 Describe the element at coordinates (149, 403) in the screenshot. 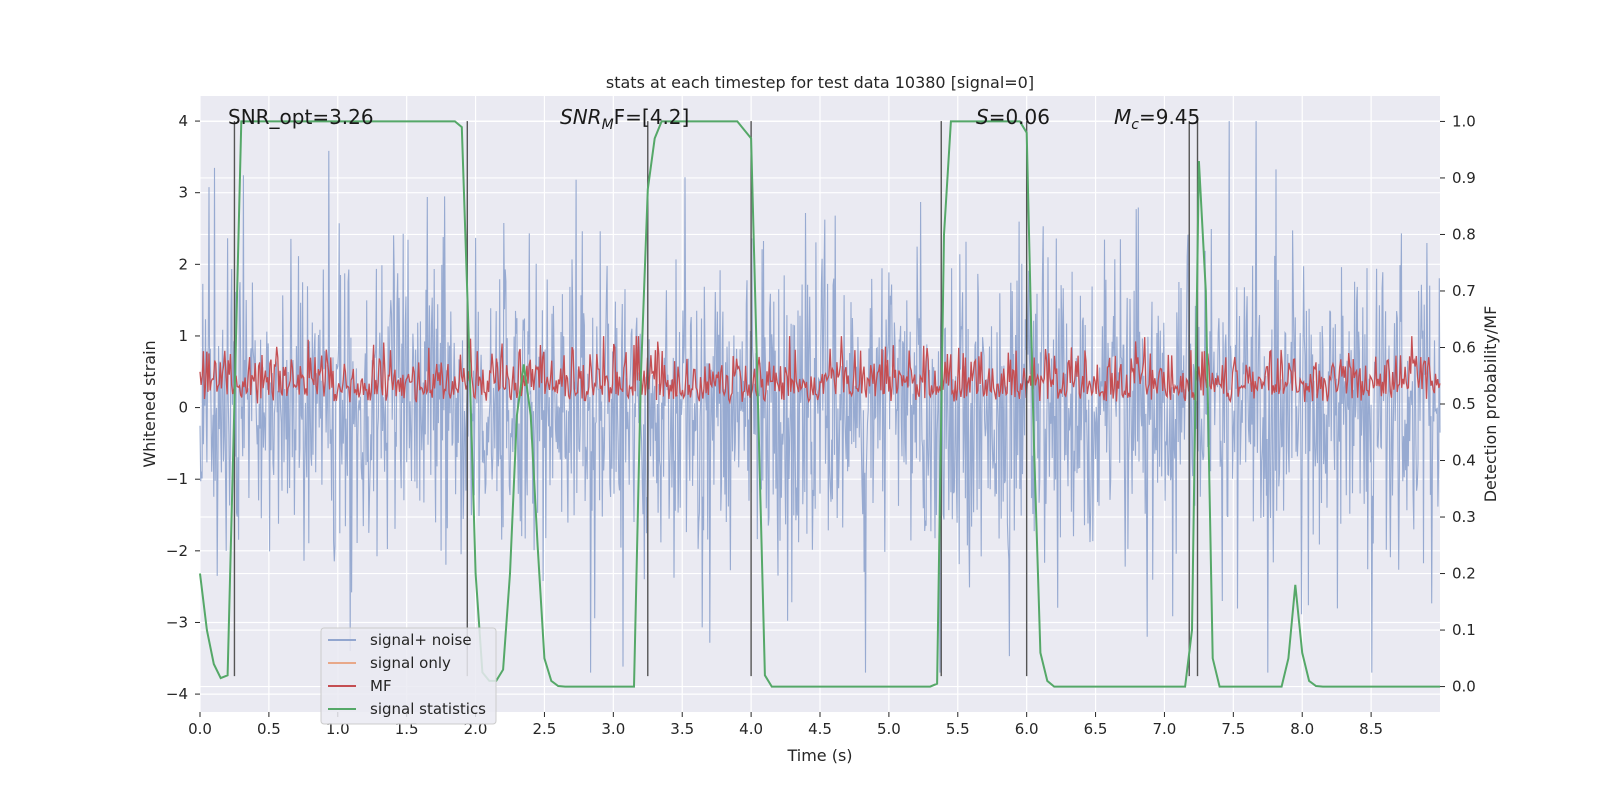

I see `y-axis-label: Whitened strain` at that location.